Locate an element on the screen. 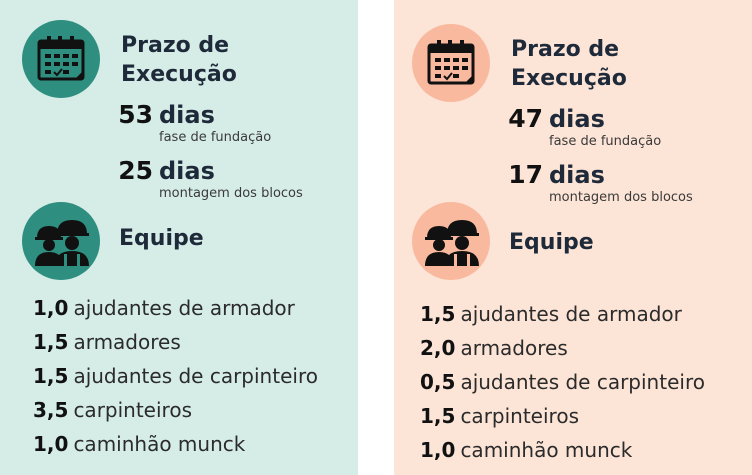  metric-value: 25 is located at coordinates (135, 170).